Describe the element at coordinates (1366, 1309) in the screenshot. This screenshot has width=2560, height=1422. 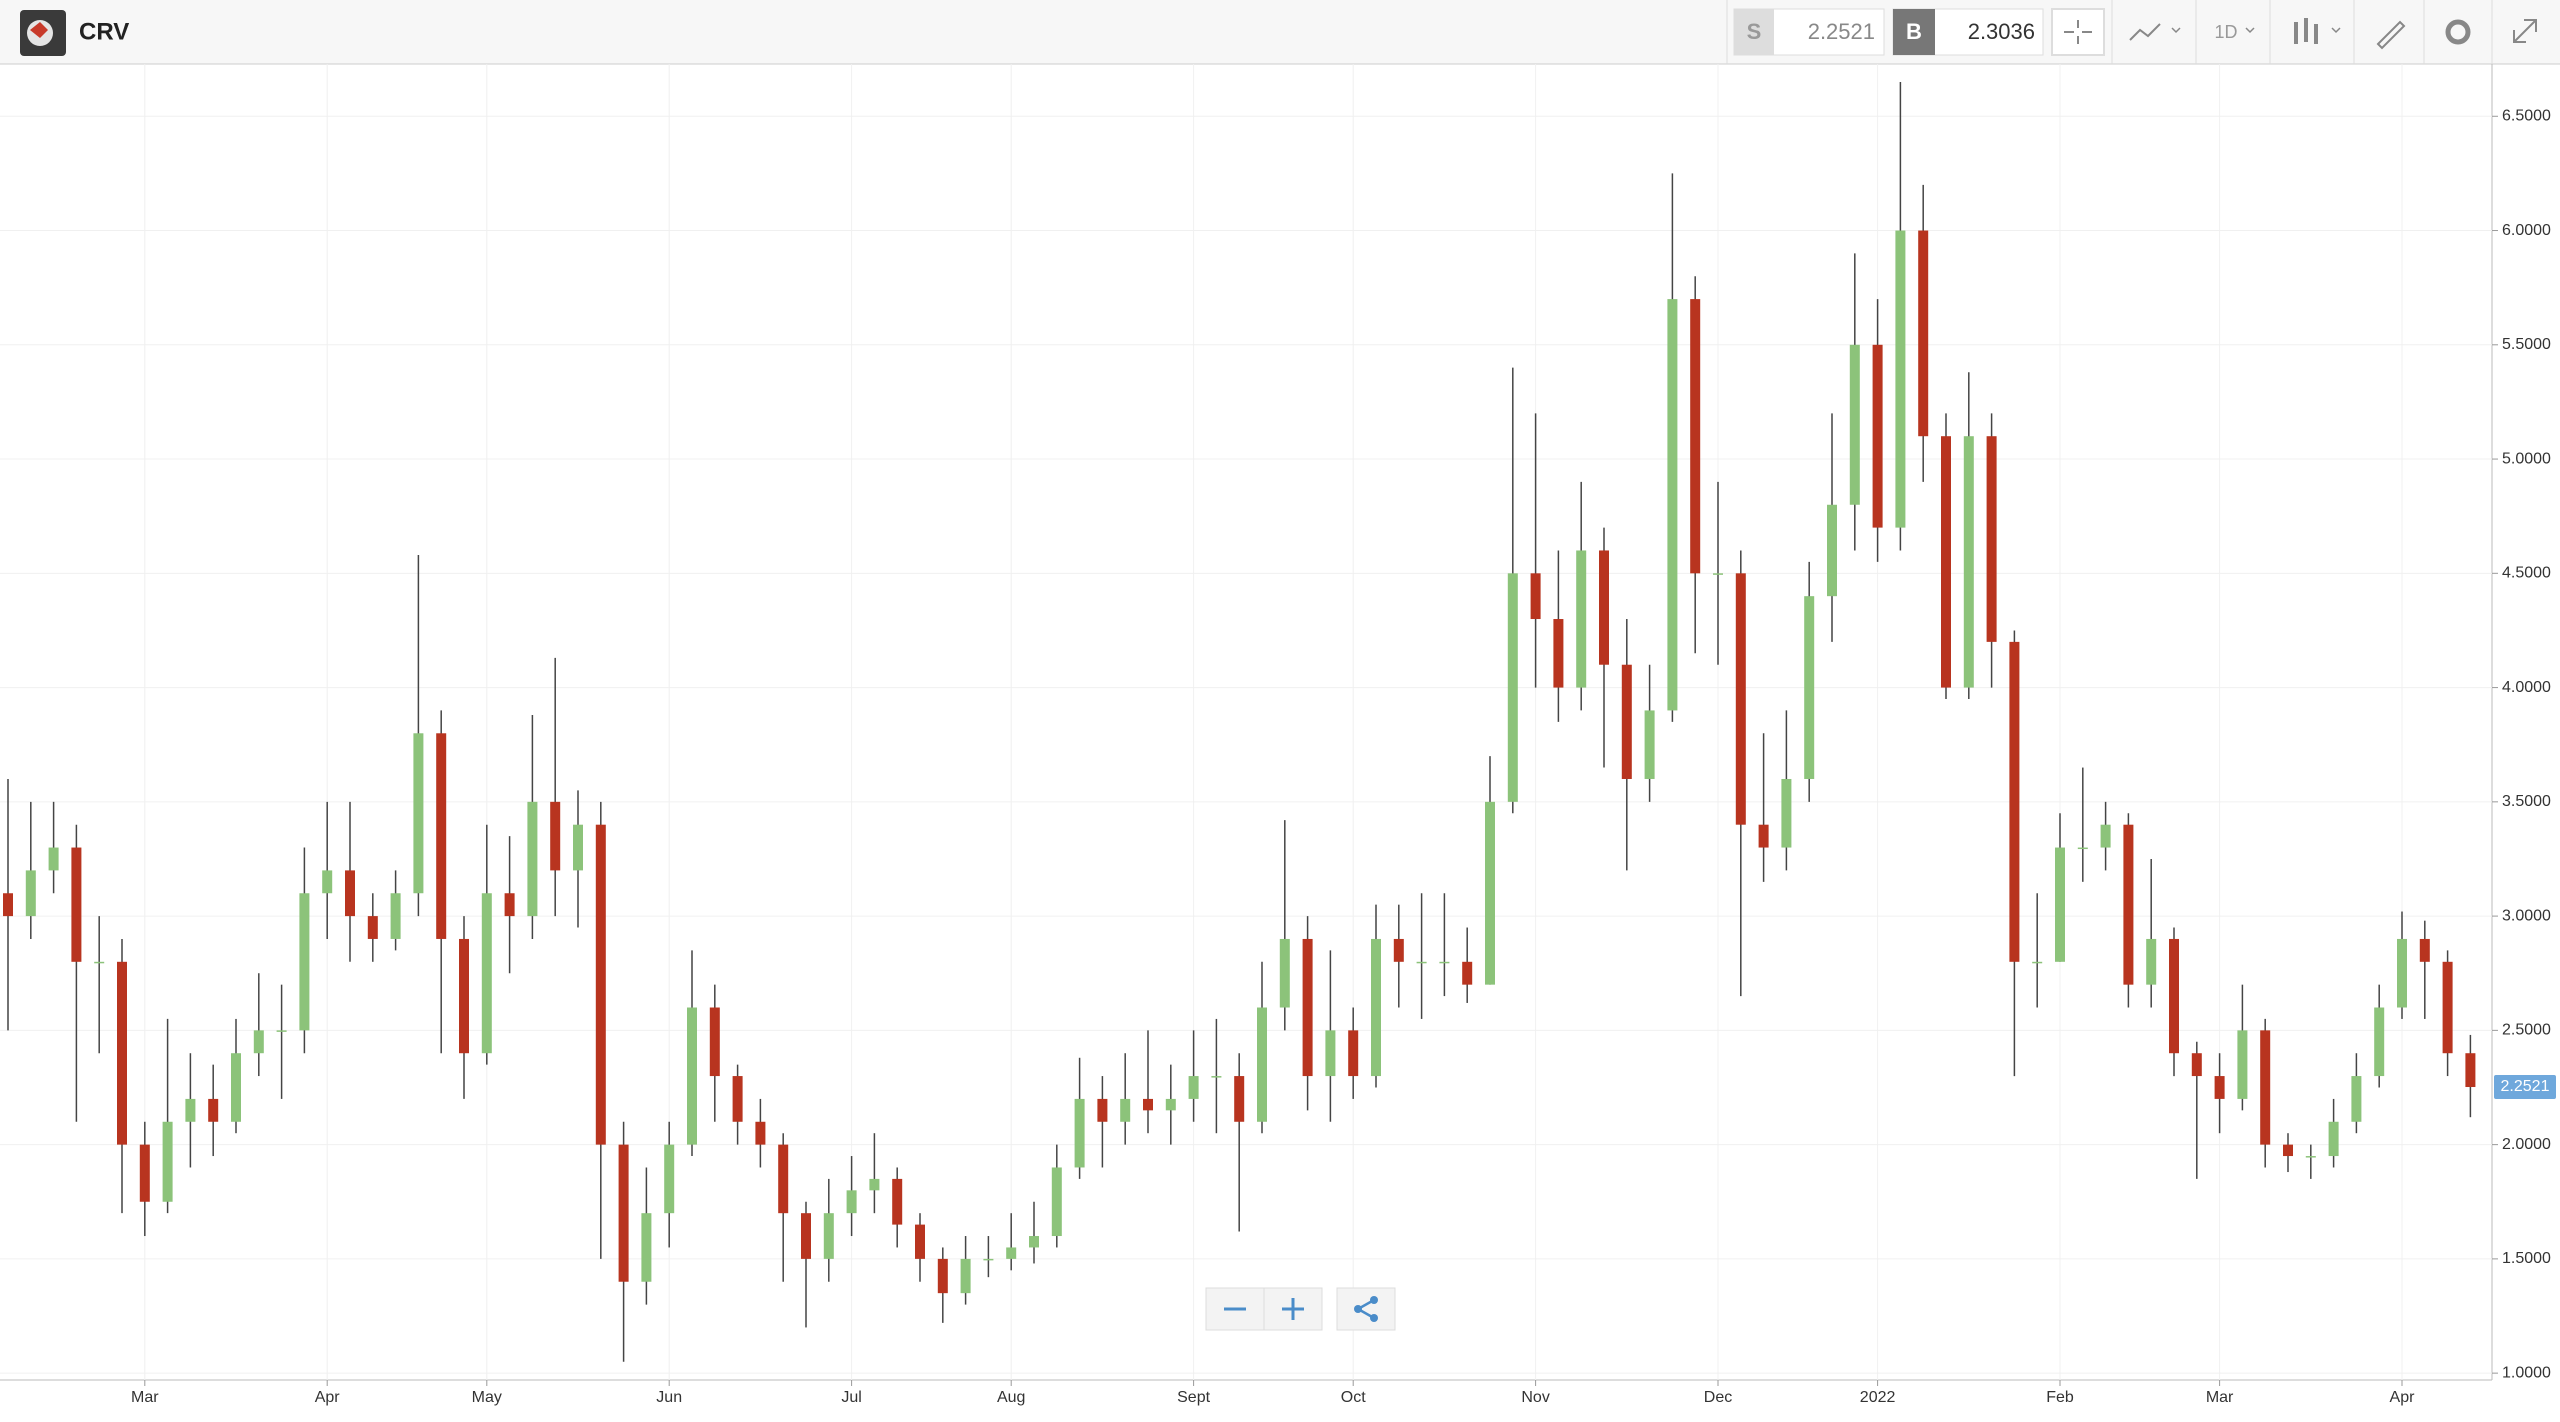
I see `share-button` at that location.